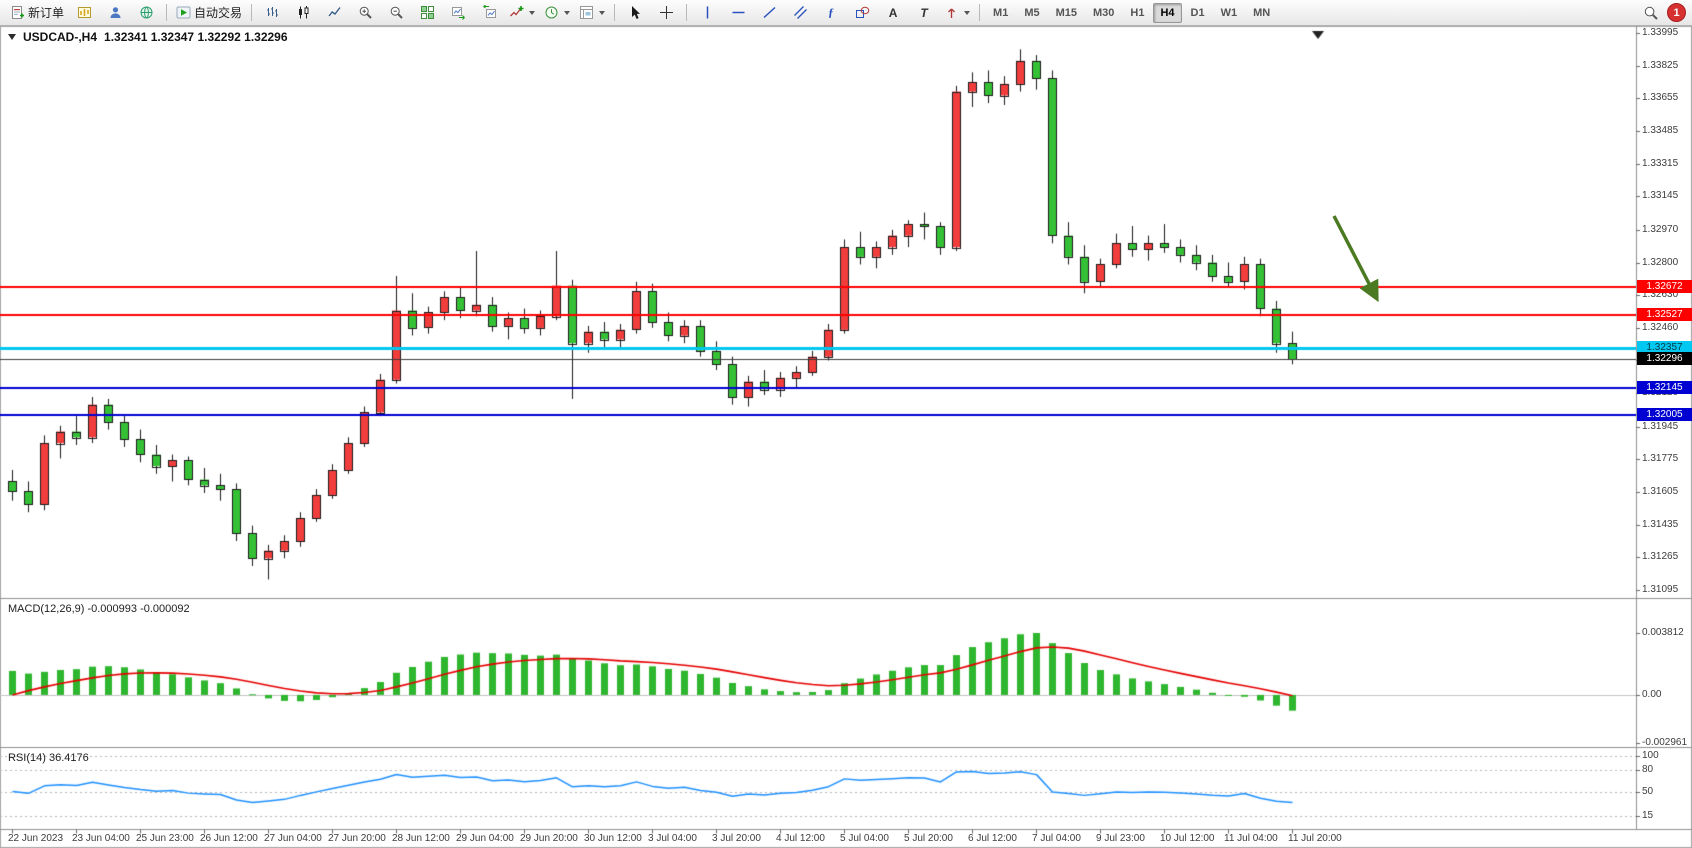  I want to click on periods-button, so click(557, 13).